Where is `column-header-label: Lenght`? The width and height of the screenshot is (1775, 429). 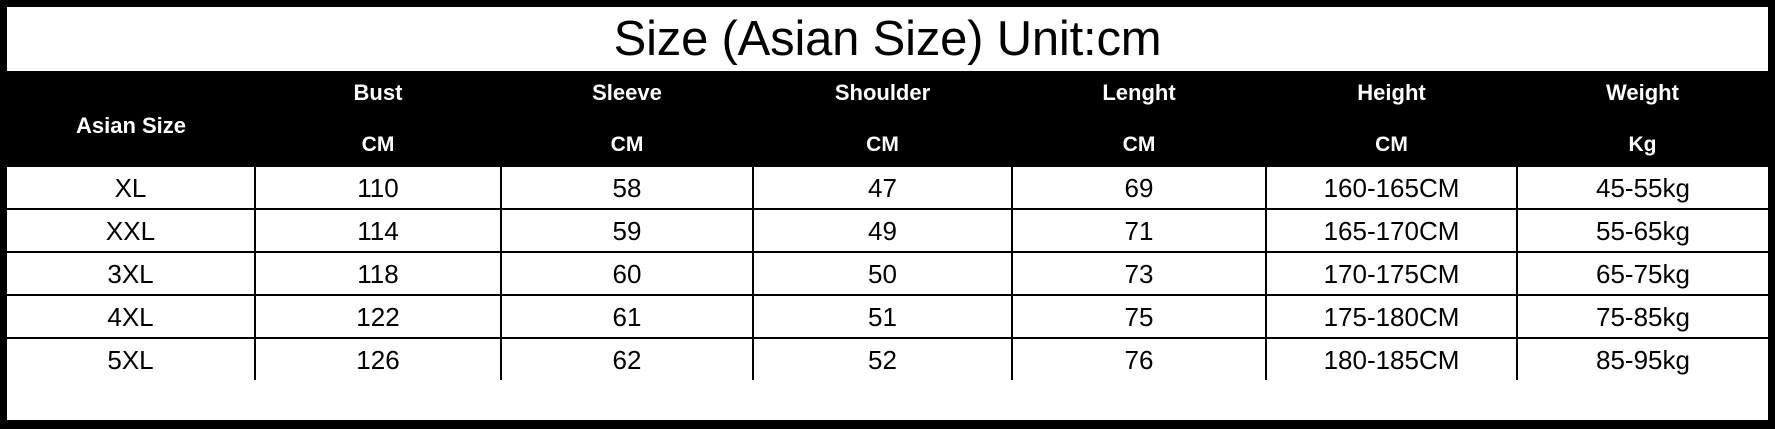
column-header-label: Lenght is located at coordinates (1139, 92).